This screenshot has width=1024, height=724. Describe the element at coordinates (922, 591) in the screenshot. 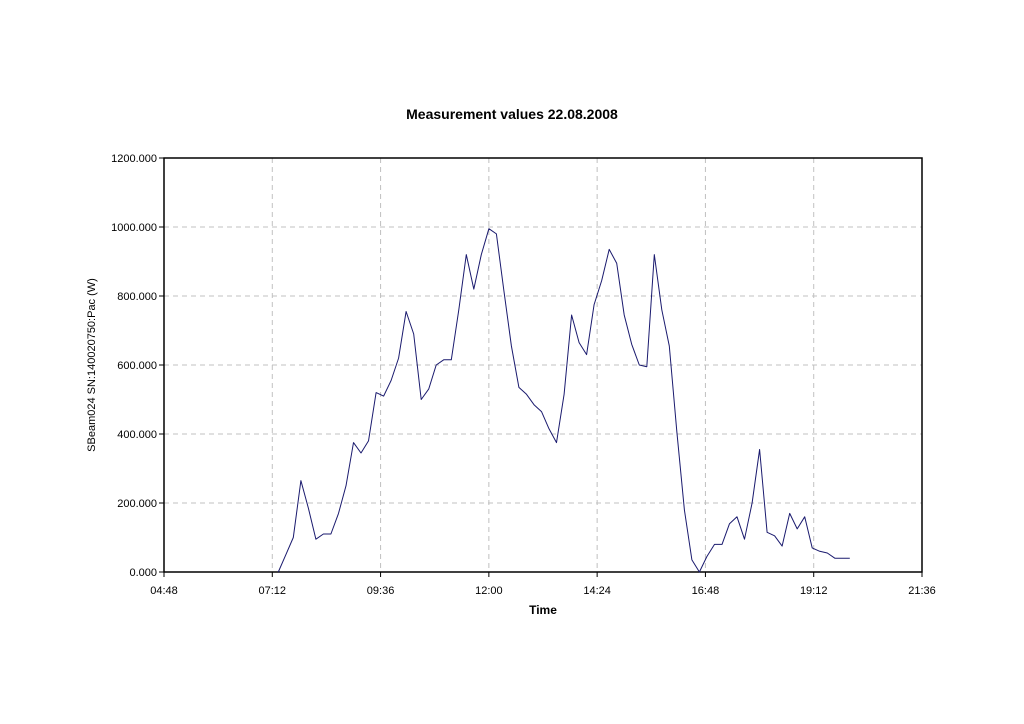

I see `x-tick-label: 21:36` at that location.